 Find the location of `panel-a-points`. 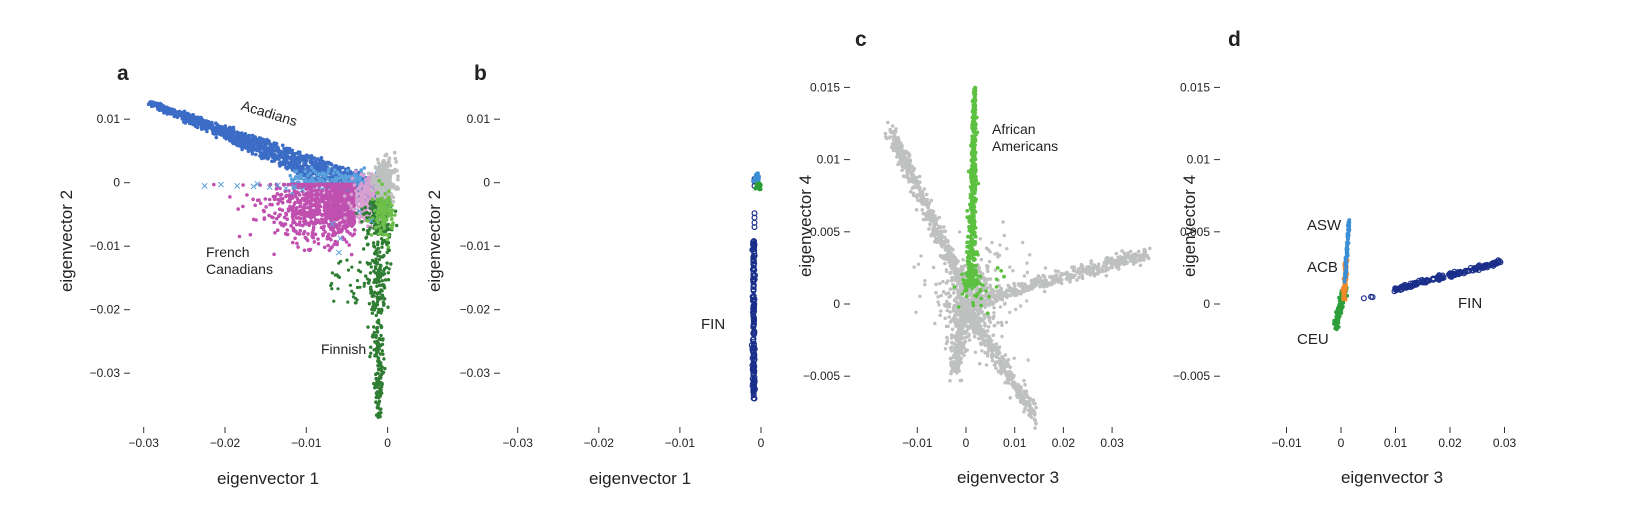

panel-a-points is located at coordinates (273, 259).